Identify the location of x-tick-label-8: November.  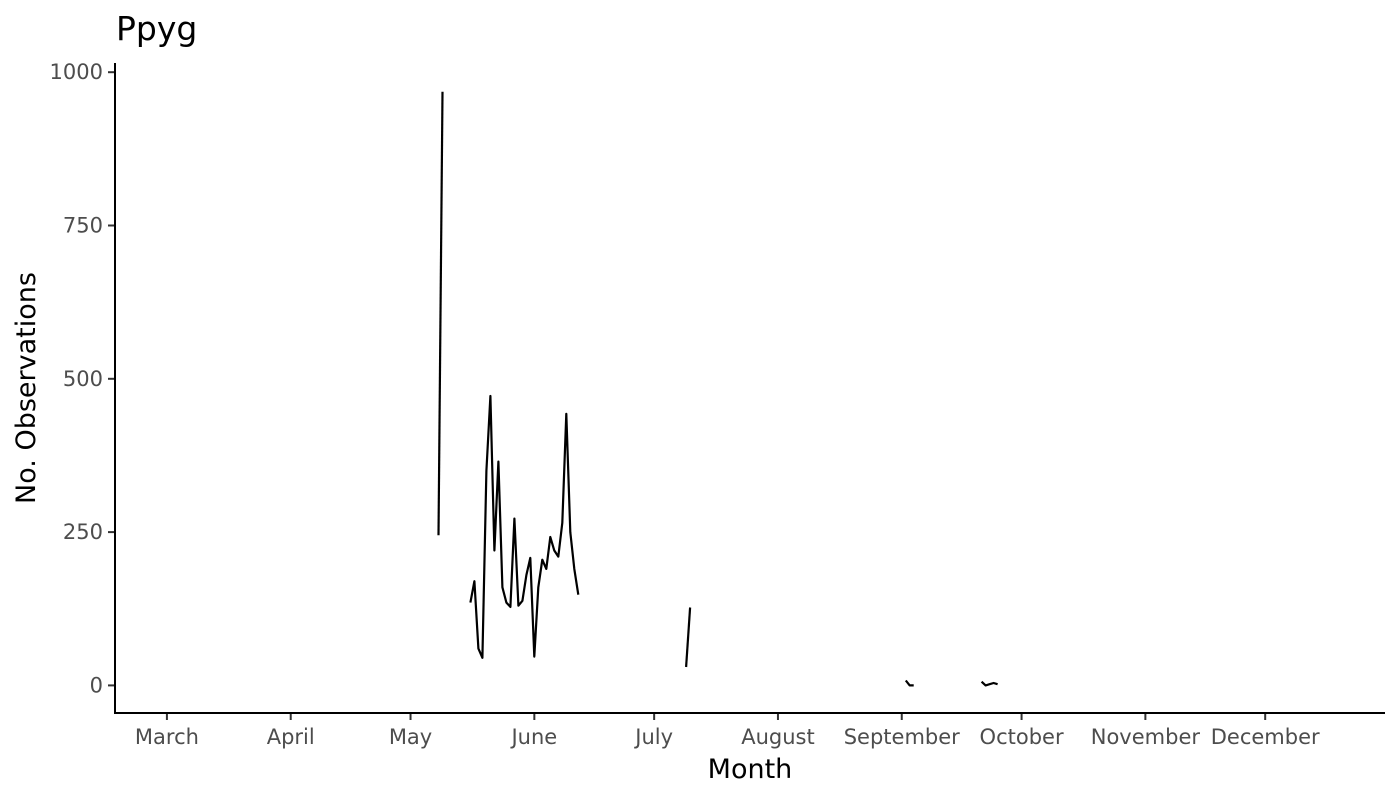
(1146, 737).